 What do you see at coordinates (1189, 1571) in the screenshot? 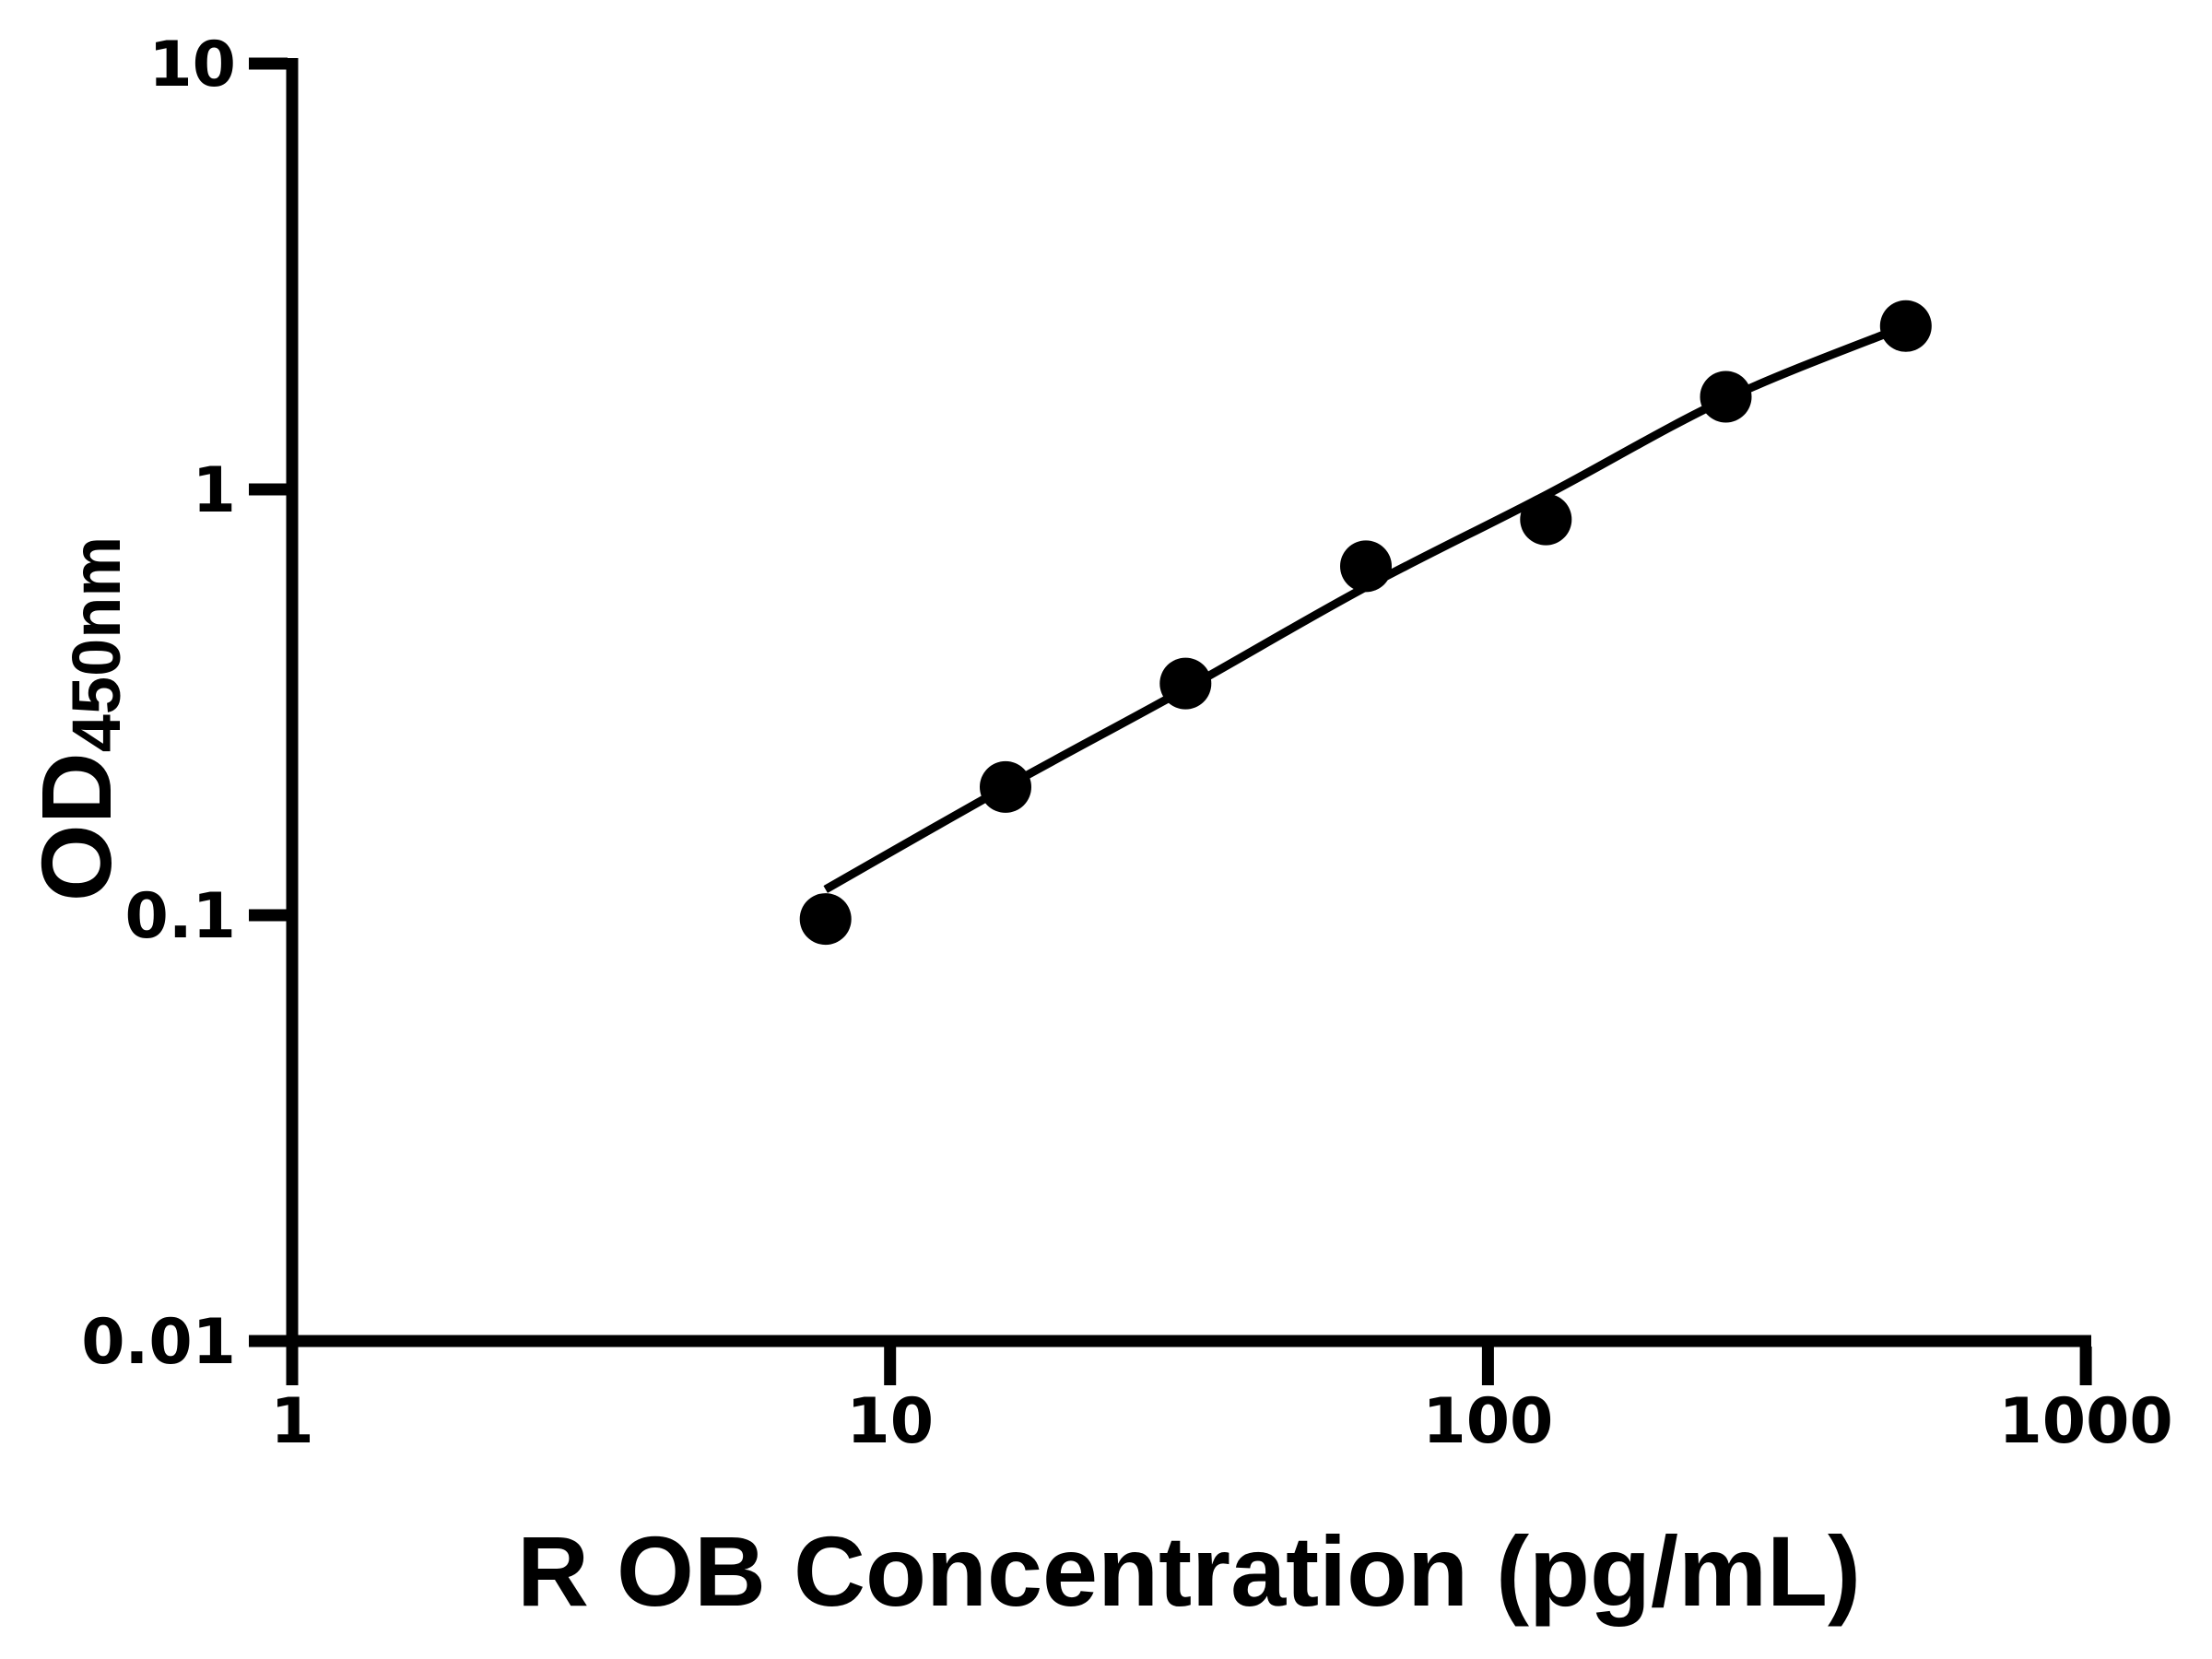
I see `x-axis-title: R OB Concentration (pg/mL)` at bounding box center [1189, 1571].